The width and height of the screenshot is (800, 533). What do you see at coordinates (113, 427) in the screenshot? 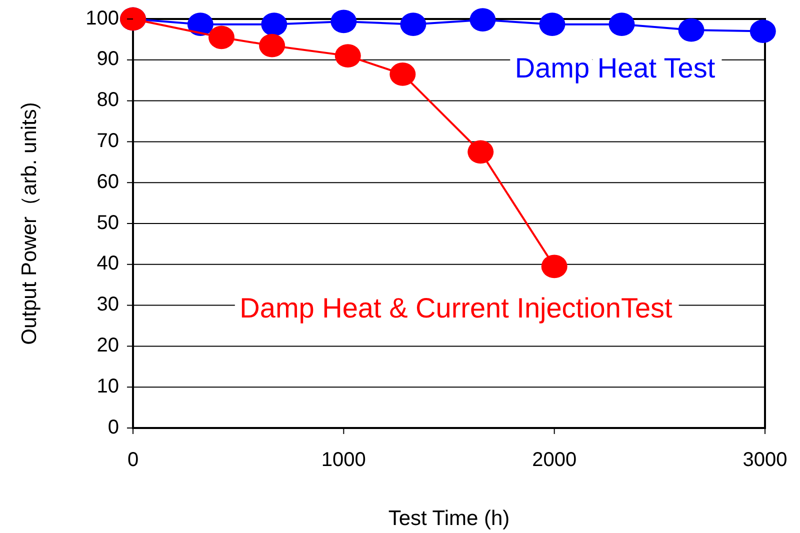
I see `y-tick-label: 0` at bounding box center [113, 427].